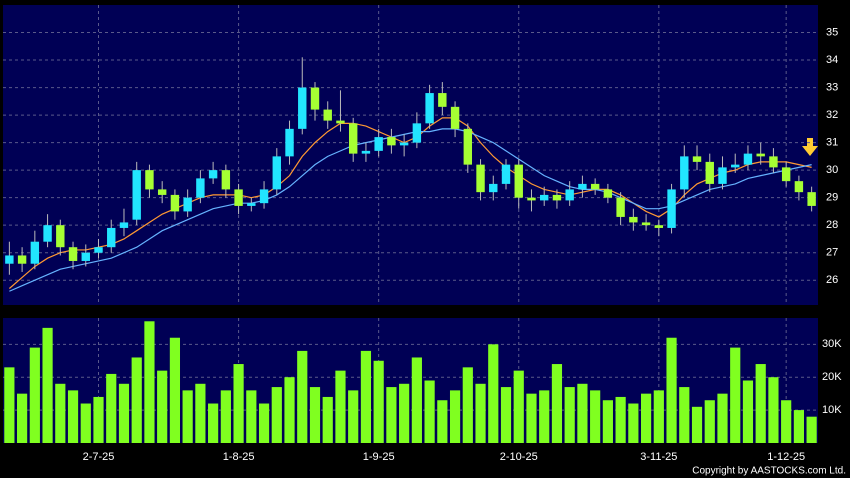 Image resolution: width=850 pixels, height=478 pixels. Describe the element at coordinates (832, 32) in the screenshot. I see `y-tick-label: 35` at that location.